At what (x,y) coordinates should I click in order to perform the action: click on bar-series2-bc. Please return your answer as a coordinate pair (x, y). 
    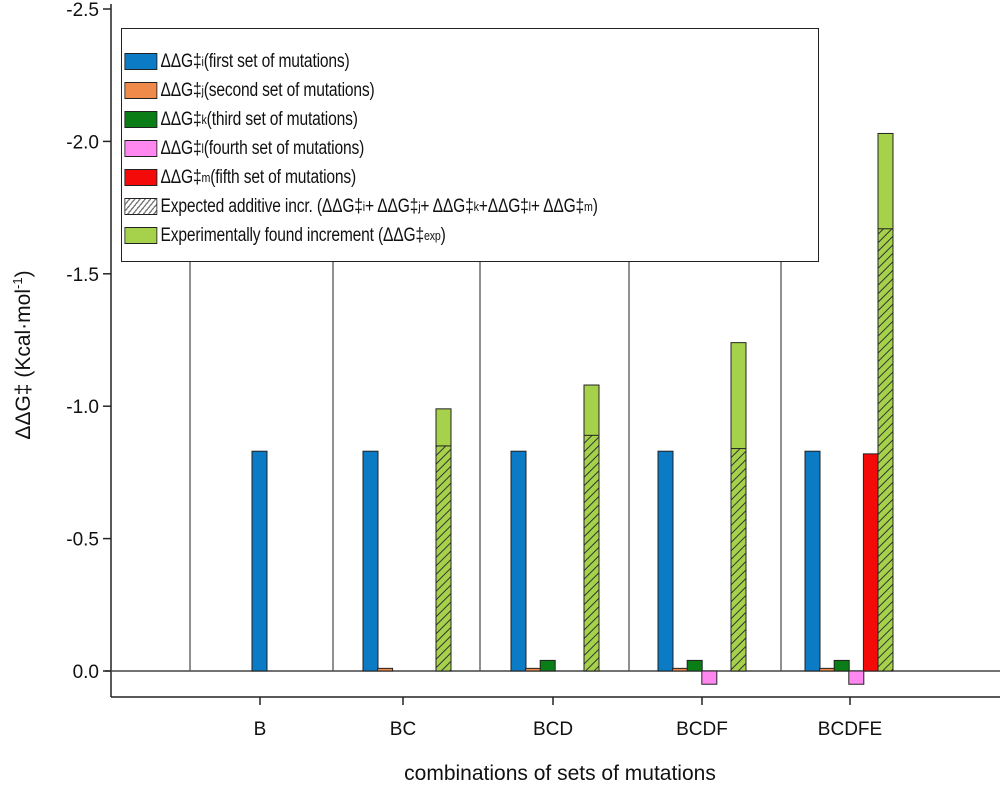
    Looking at the image, I should click on (385, 669).